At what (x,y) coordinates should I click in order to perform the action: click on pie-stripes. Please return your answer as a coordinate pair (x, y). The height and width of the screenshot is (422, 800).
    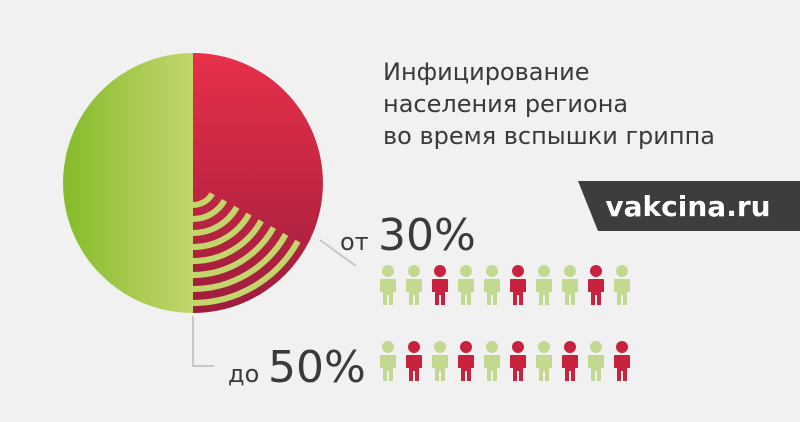
    Looking at the image, I should click on (246, 249).